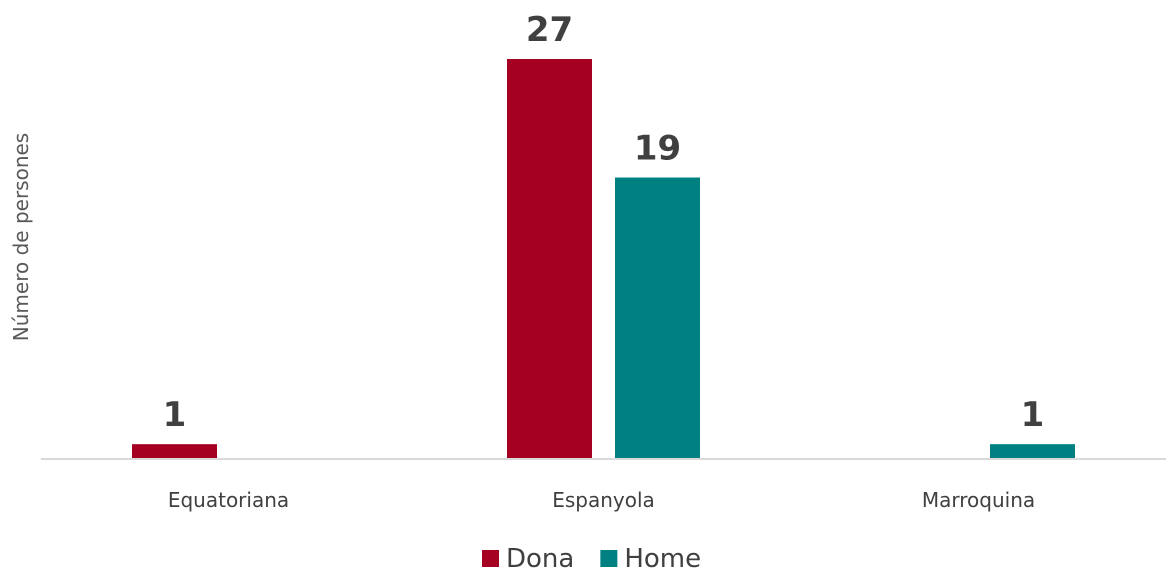  I want to click on data-label-dona-equatoriana: 1, so click(175, 415).